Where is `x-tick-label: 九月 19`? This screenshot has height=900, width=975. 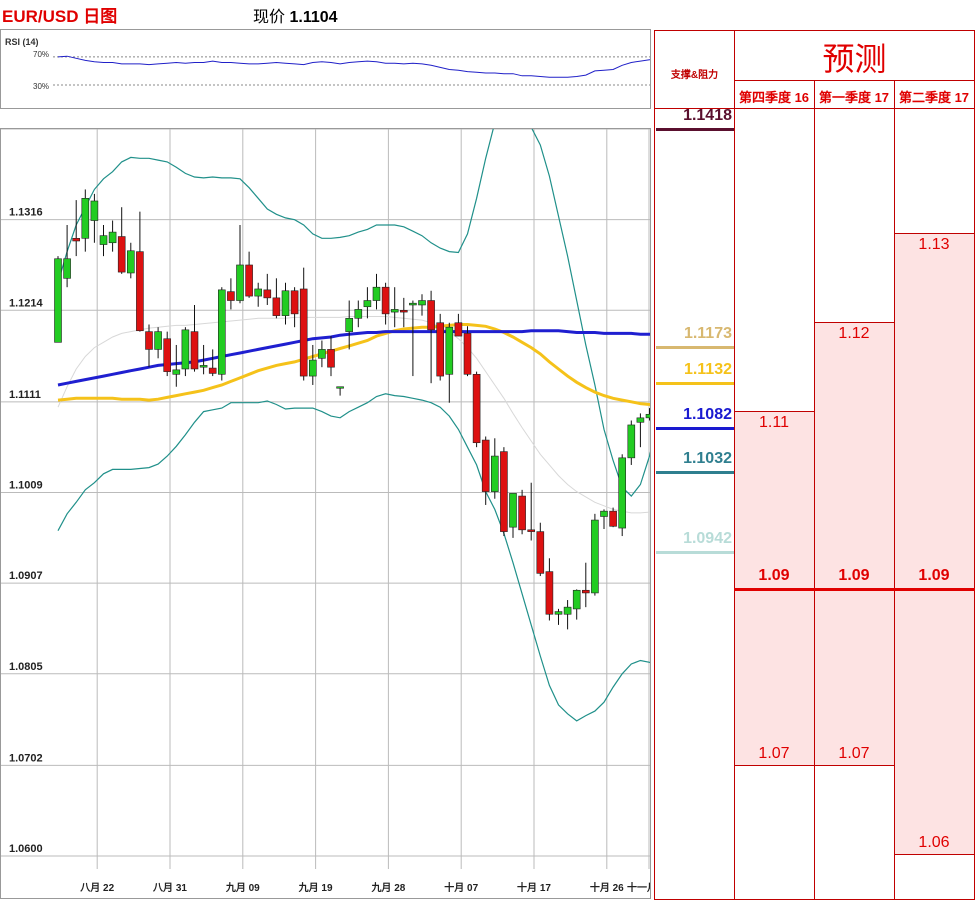 x-tick-label: 九月 19 is located at coordinates (315, 887).